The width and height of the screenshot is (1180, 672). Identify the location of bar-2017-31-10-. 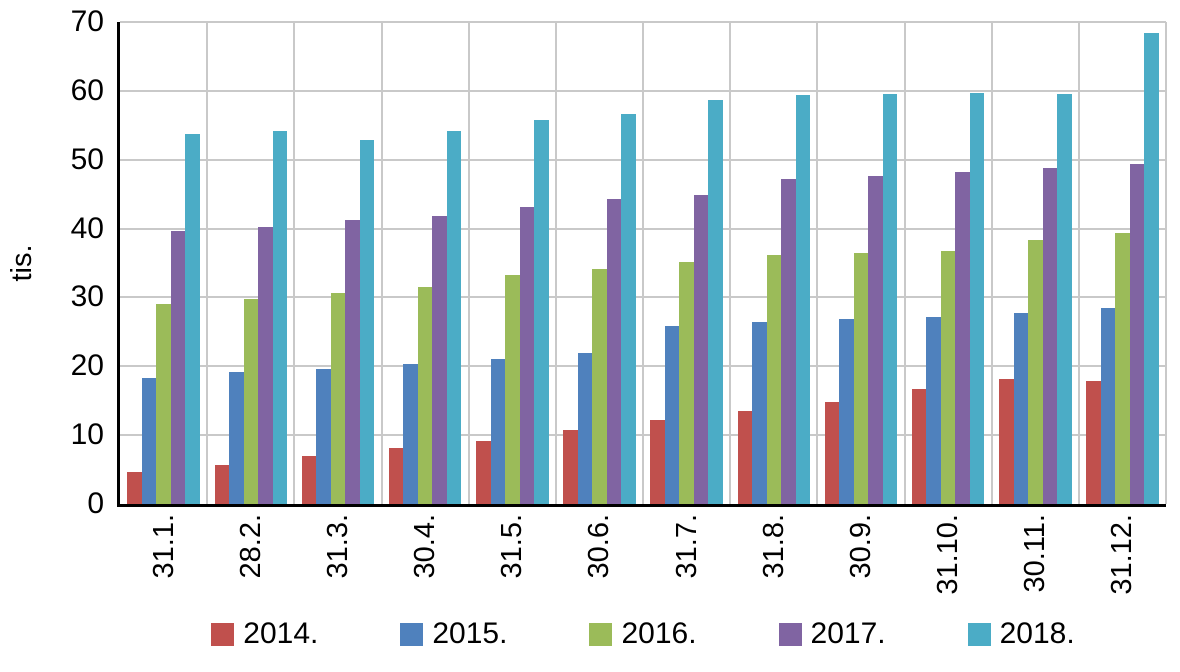
(962, 338).